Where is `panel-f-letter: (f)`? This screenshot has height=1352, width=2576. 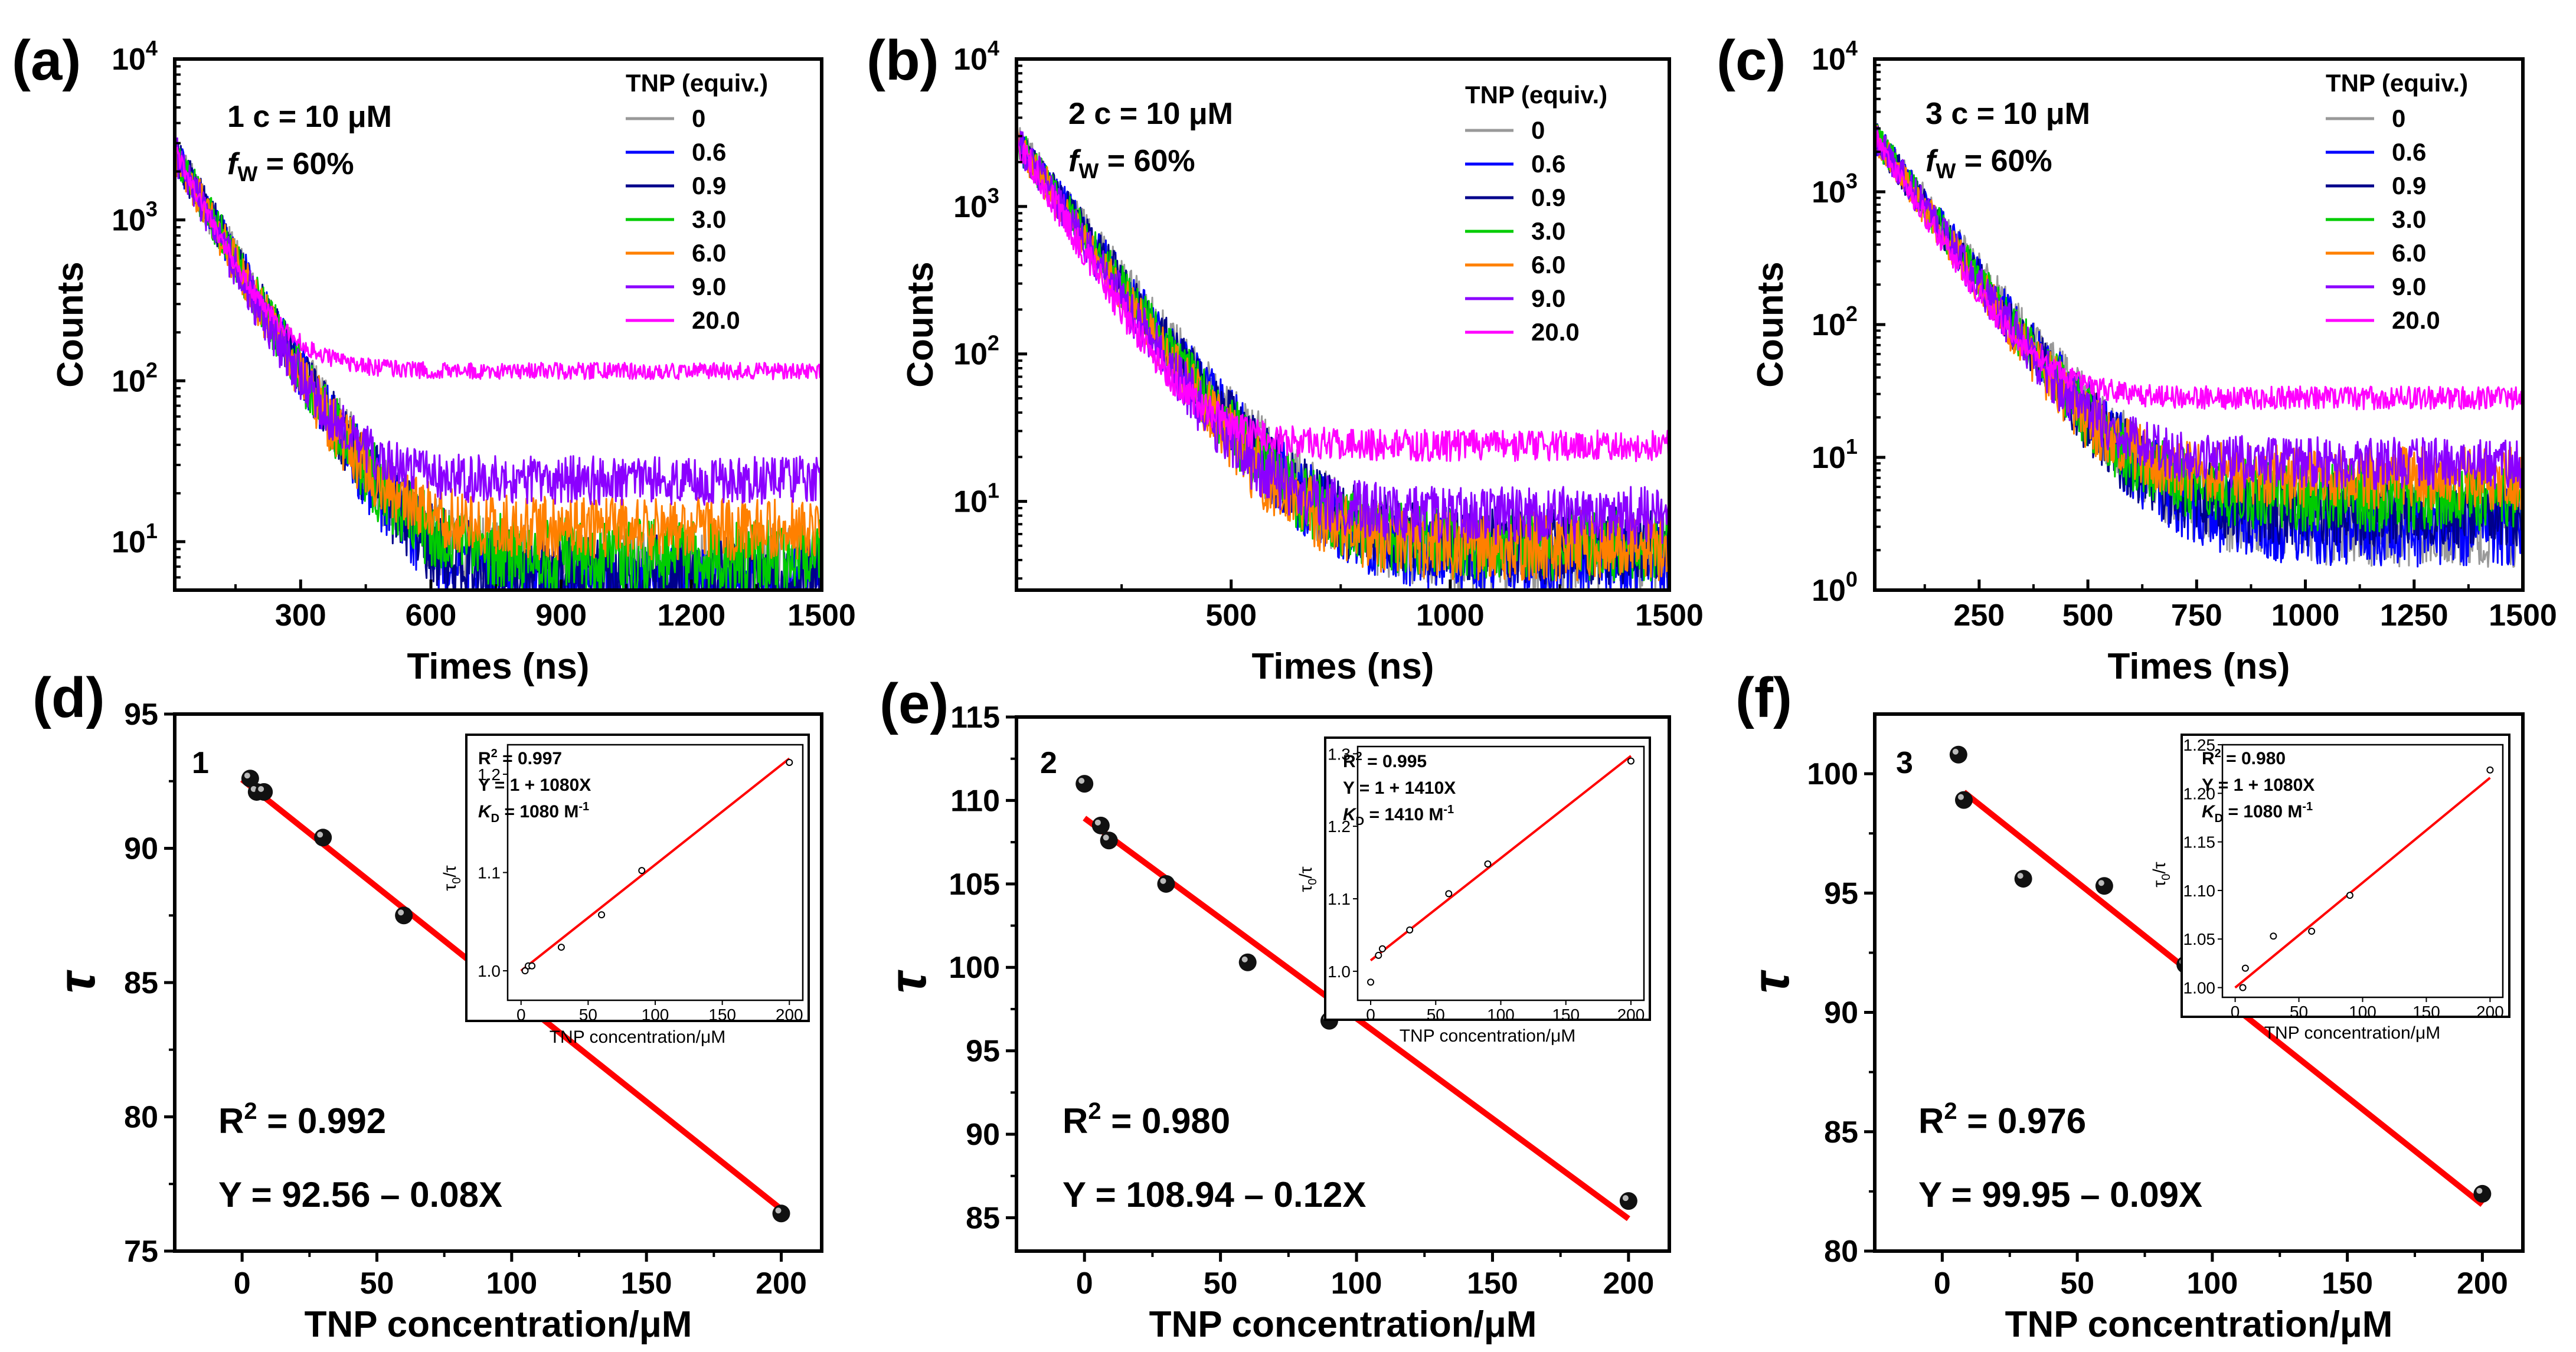 panel-f-letter: (f) is located at coordinates (1763, 697).